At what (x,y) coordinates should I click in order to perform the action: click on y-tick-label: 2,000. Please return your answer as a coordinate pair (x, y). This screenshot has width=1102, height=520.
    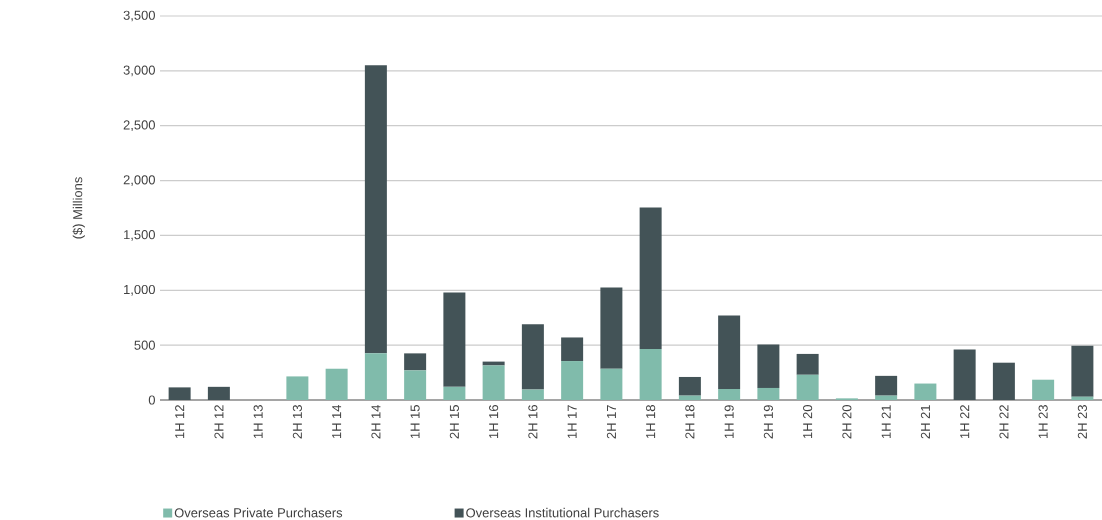
    Looking at the image, I should click on (139, 180).